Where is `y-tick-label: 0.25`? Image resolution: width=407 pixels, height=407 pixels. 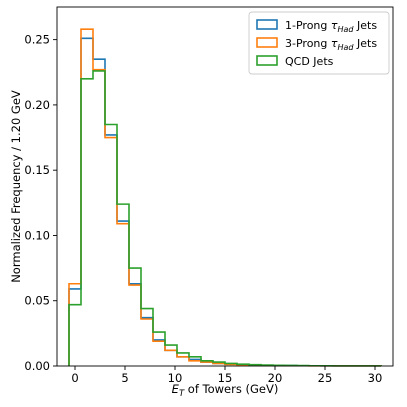
y-tick-label: 0.25 is located at coordinates (37, 40).